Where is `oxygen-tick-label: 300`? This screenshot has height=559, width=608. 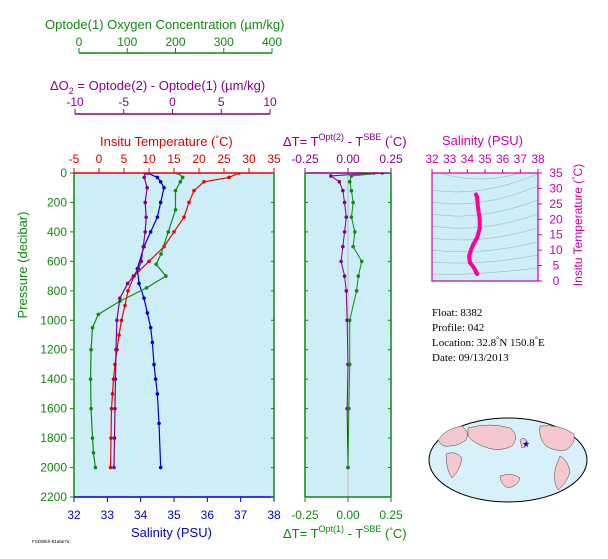 oxygen-tick-label: 300 is located at coordinates (224, 42).